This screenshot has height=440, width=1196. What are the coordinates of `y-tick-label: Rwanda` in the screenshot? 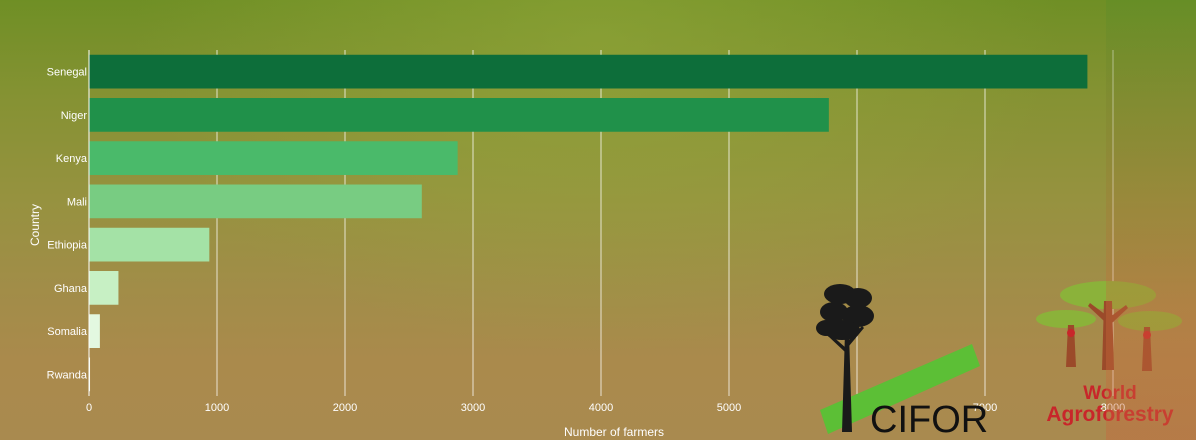 It's located at (67, 375).